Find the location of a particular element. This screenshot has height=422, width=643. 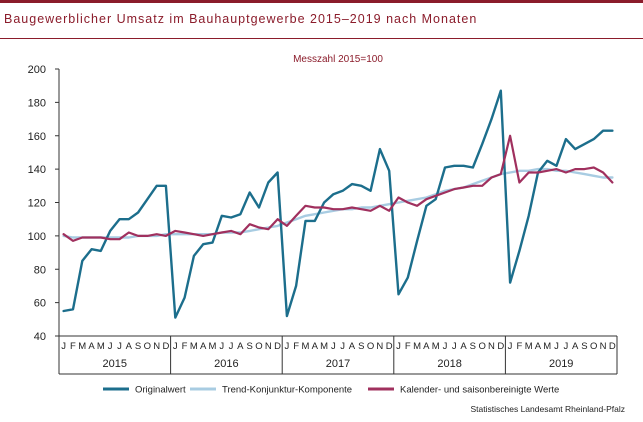

x-year-label: 2015 is located at coordinates (115, 364).